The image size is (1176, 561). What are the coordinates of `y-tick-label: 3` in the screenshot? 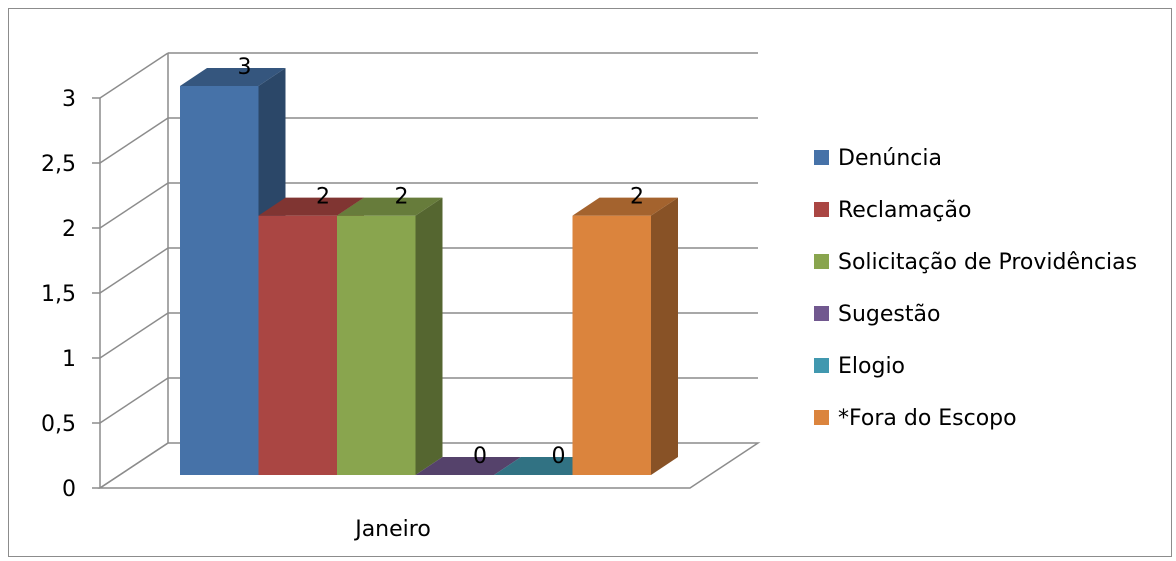 It's located at (69, 99).